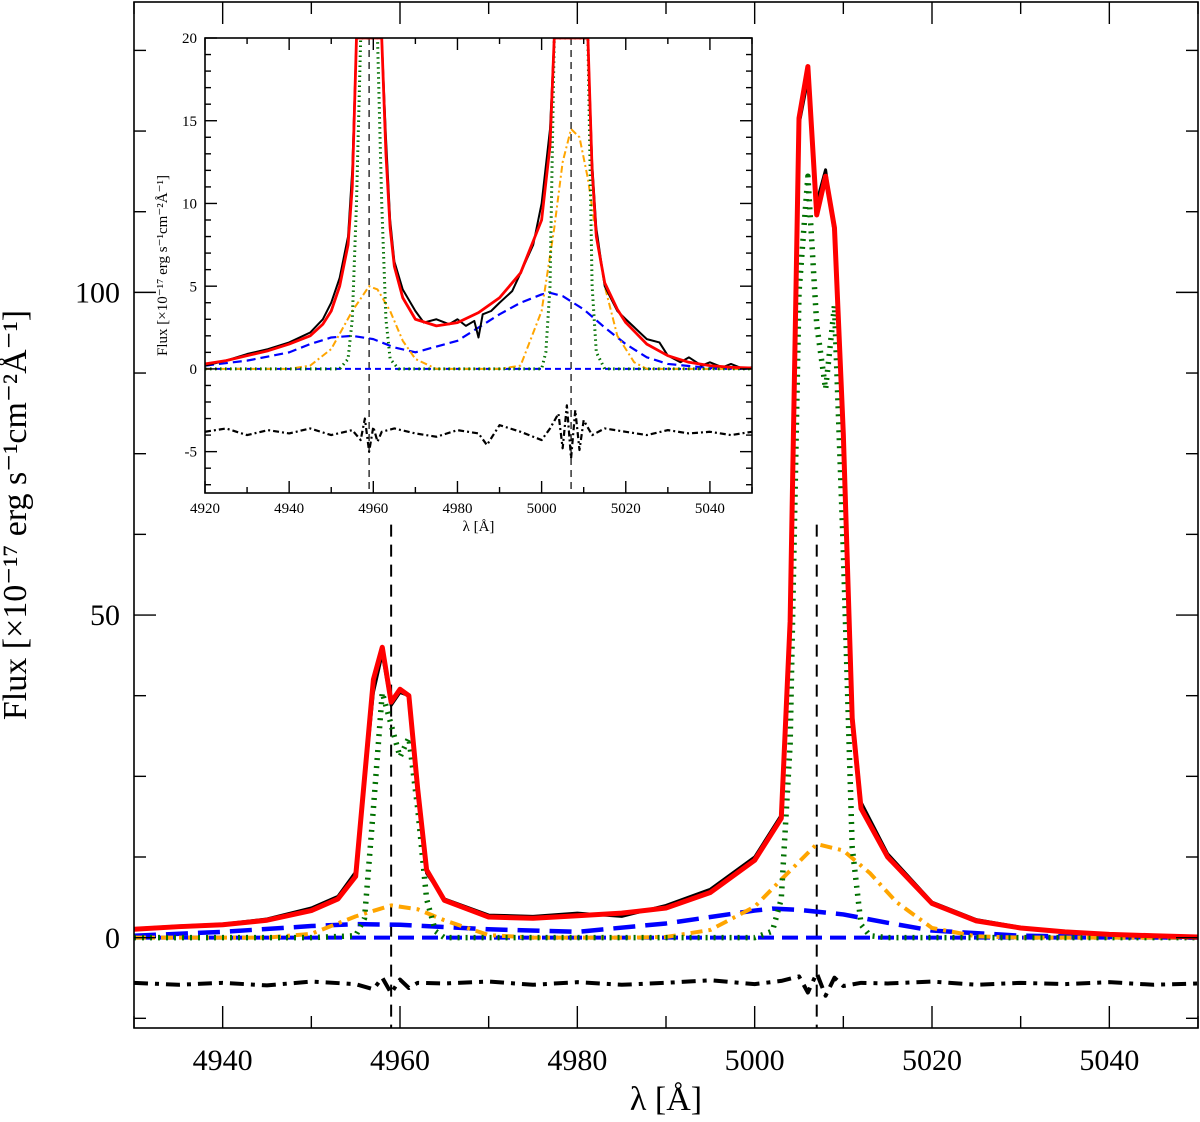  Describe the element at coordinates (189, 122) in the screenshot. I see `y-tick-label: 15` at that location.